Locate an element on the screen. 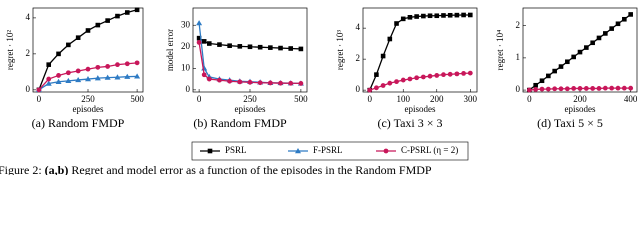  y-axis-label: regret · 10² is located at coordinates (10, 50).